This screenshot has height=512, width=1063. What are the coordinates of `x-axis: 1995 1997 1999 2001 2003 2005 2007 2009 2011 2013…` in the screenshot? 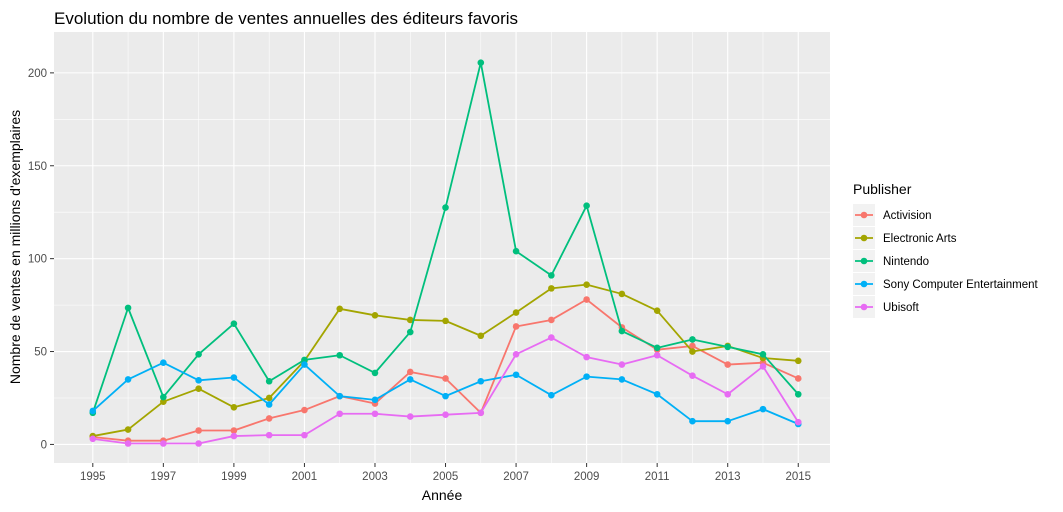 It's located at (445, 473).